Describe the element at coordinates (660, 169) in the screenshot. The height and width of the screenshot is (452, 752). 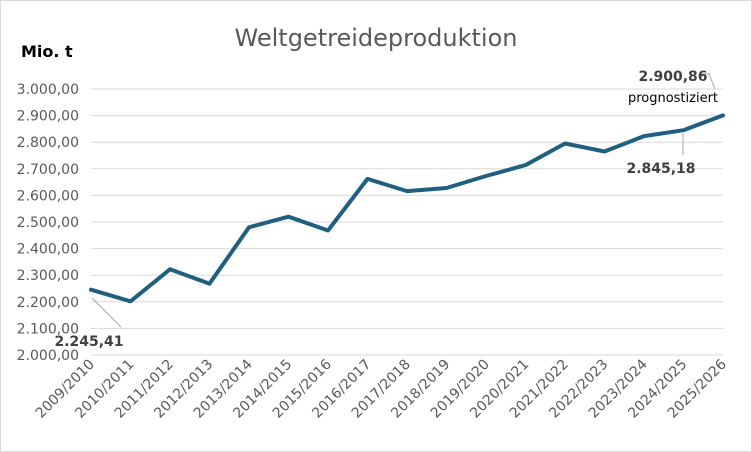
I see `data-label: 2.845,18` at that location.